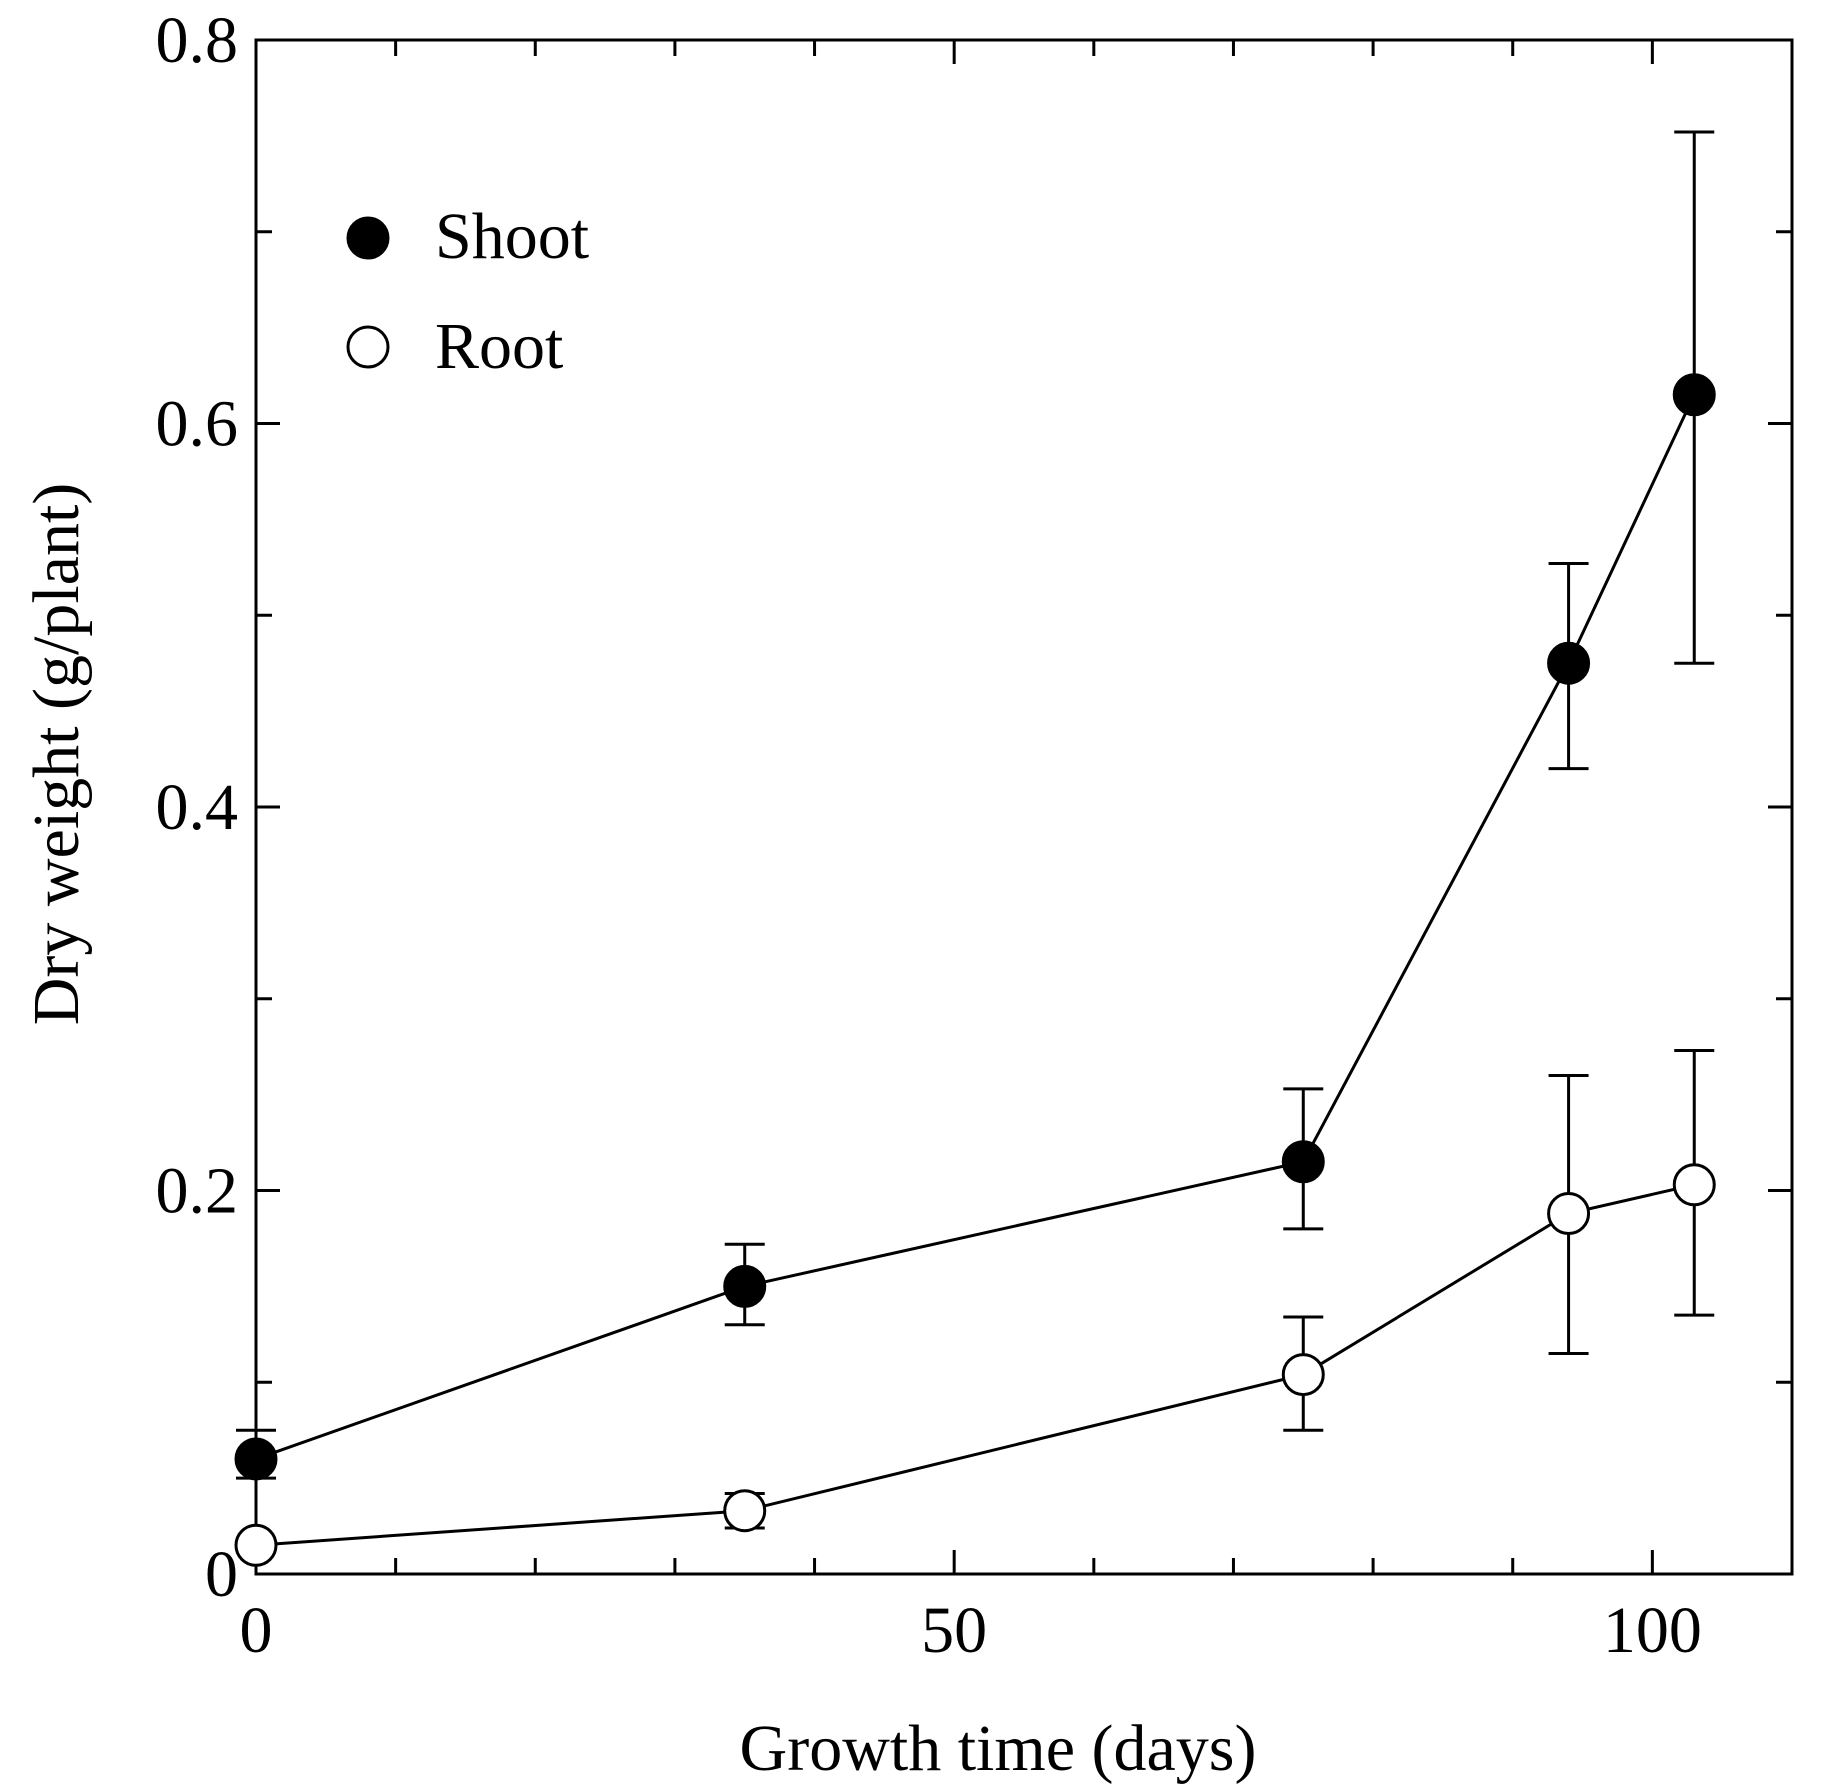  I want to click on y-tick-label: 0.8, so click(197, 40).